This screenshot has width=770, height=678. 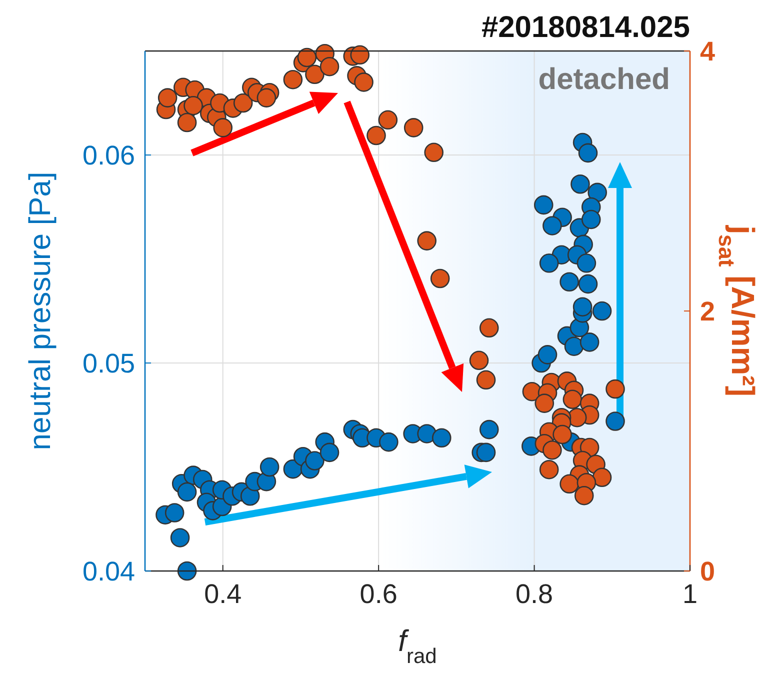 What do you see at coordinates (108, 155) in the screenshot?
I see `y-tick-label: 0.06` at bounding box center [108, 155].